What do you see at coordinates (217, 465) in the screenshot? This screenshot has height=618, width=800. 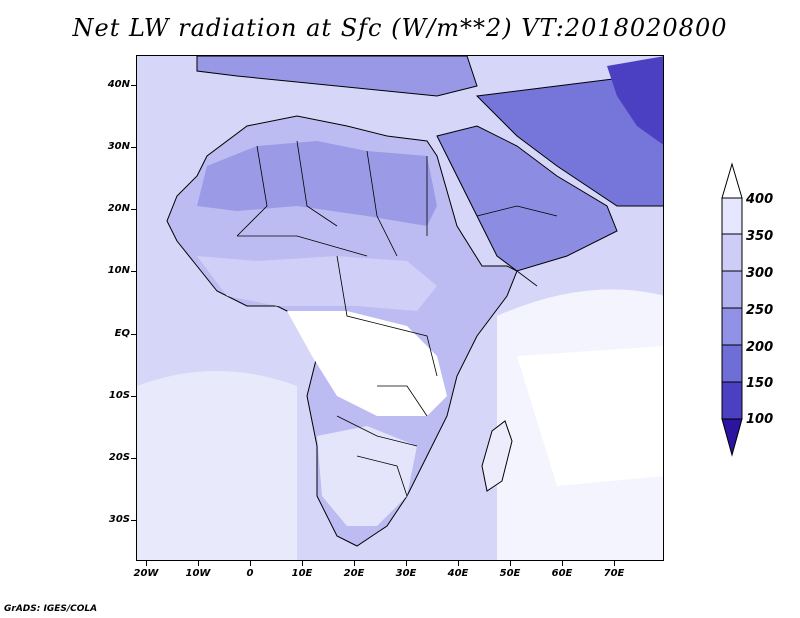 I see `south-atlantic-fill` at bounding box center [217, 465].